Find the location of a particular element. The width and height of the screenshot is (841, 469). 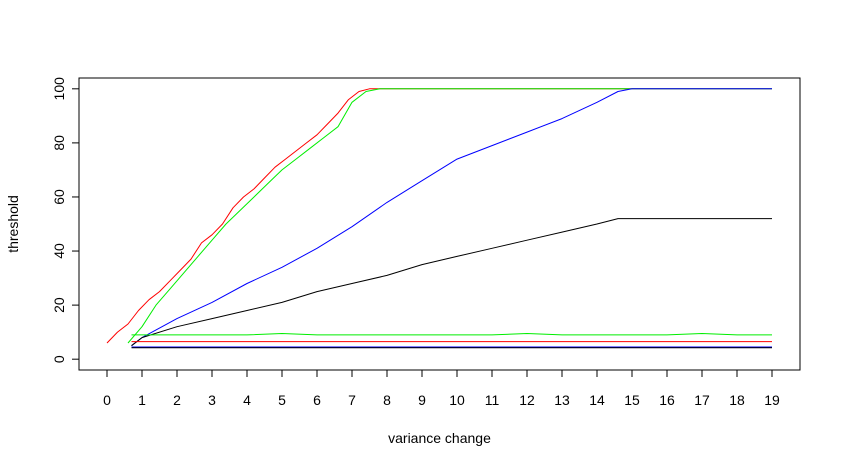

x-tick-label: 0 is located at coordinates (107, 400).